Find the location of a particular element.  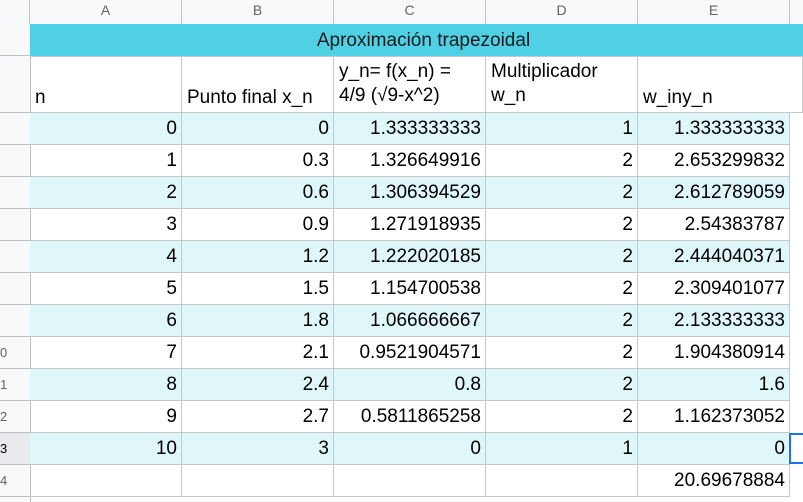

row-header-10: 0 is located at coordinates (15, 353).